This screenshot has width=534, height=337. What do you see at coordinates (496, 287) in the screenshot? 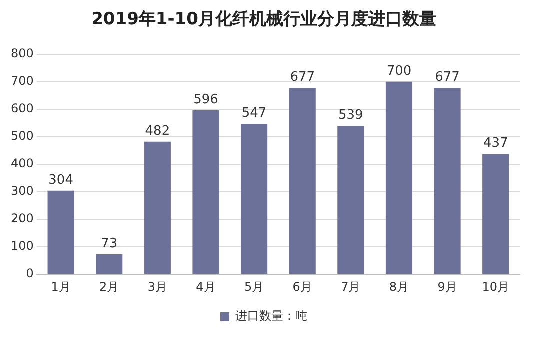
I see `x-tick-label: 10月` at bounding box center [496, 287].